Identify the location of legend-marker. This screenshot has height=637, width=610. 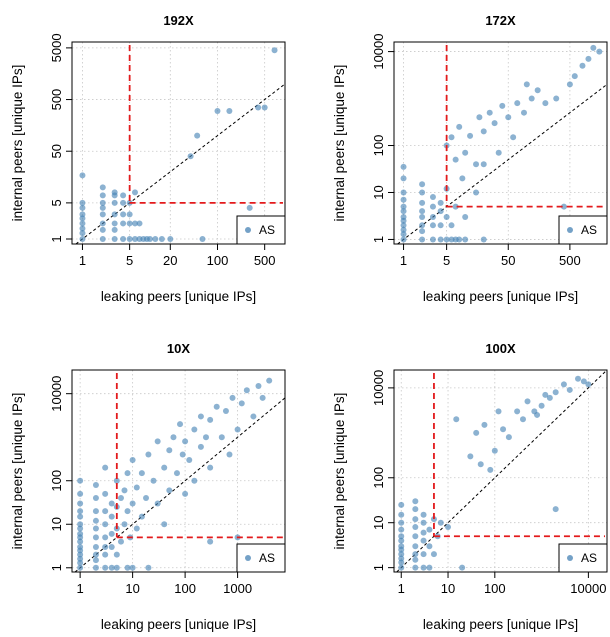
(248, 558).